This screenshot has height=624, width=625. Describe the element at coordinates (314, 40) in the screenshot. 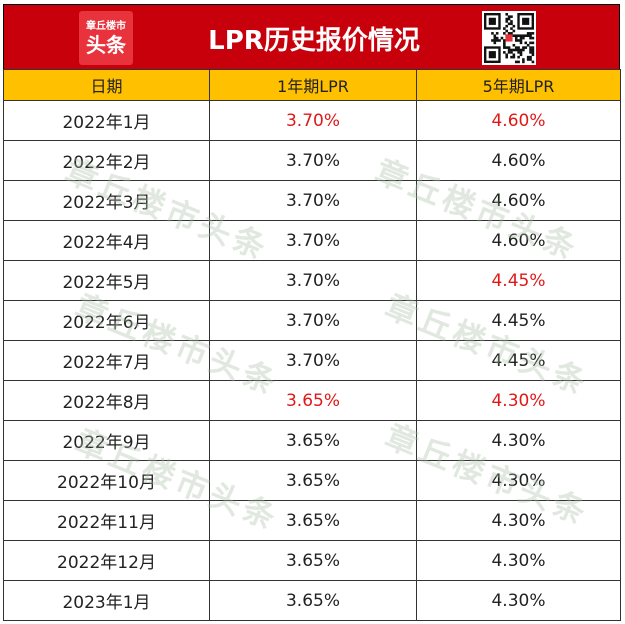

I see `page-title: LPR历史报价情况` at that location.